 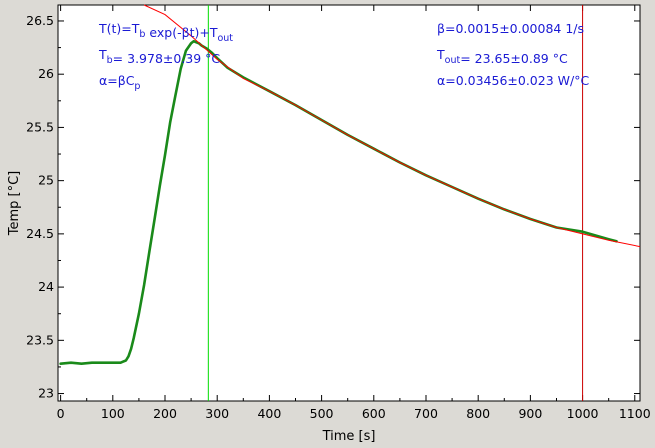 What do you see at coordinates (478, 413) in the screenshot?
I see `x-tick-label: 800` at bounding box center [478, 413].